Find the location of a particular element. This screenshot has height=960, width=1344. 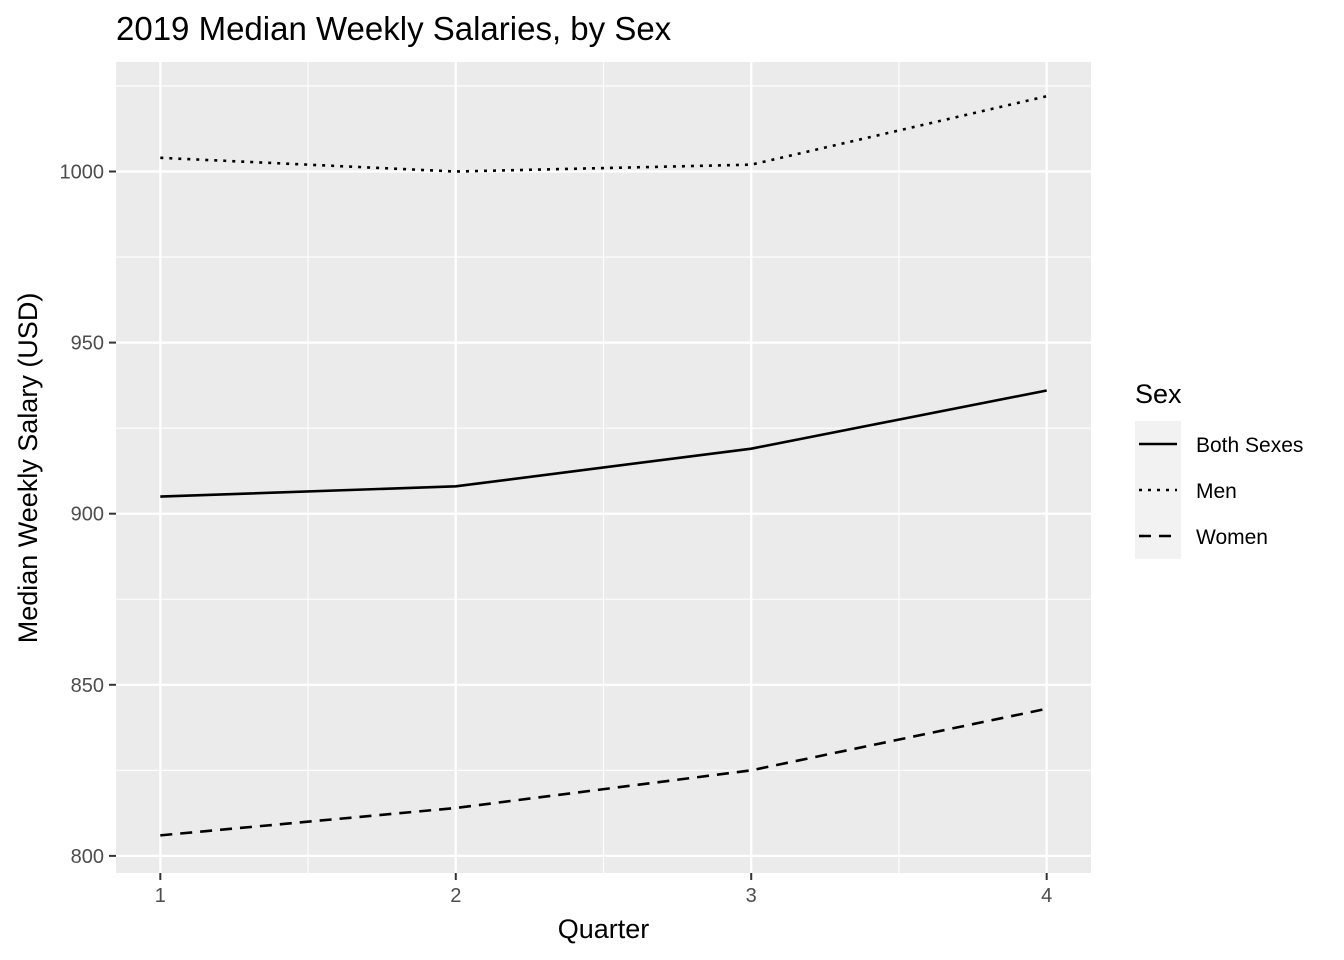

y-tick-label: 900 is located at coordinates (87, 515).